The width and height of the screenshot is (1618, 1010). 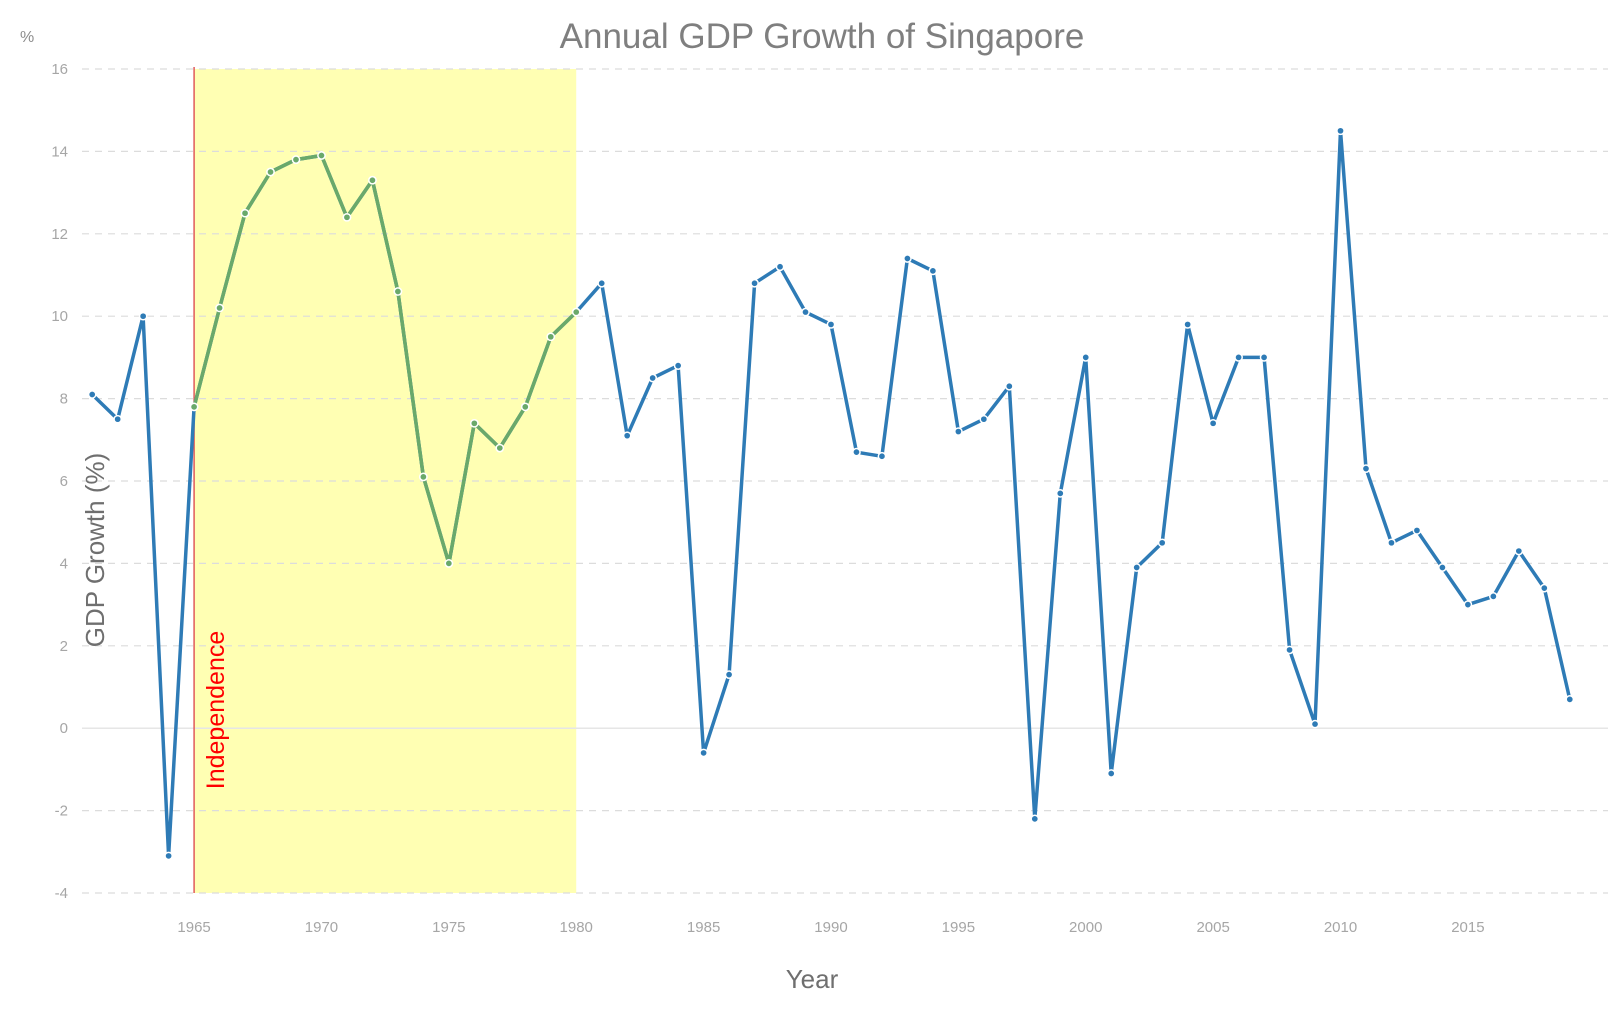 What do you see at coordinates (64, 481) in the screenshot?
I see `y-tick-label: 6` at bounding box center [64, 481].